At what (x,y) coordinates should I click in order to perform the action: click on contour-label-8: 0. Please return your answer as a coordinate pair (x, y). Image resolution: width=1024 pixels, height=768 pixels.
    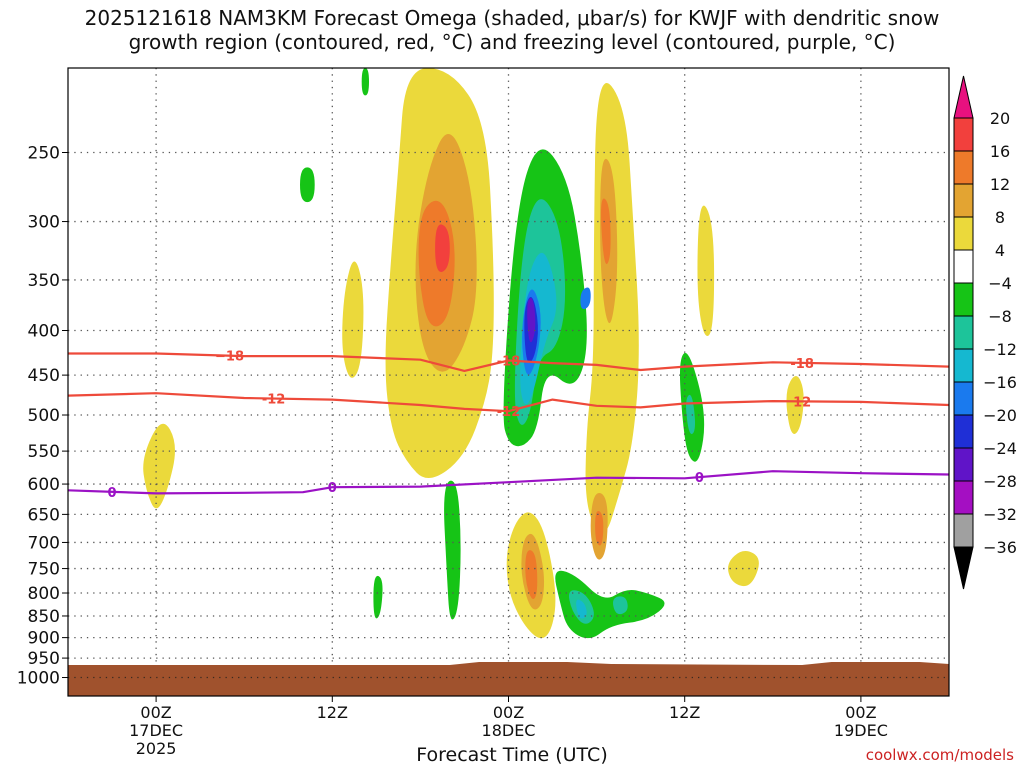
    Looking at the image, I should click on (699, 478).